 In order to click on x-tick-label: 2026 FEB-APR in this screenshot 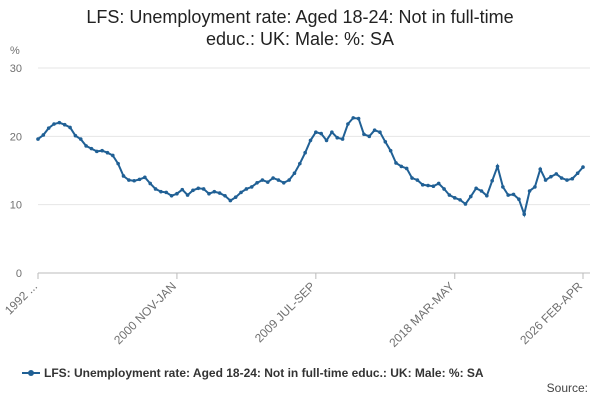, I will do `click(551, 313)`.